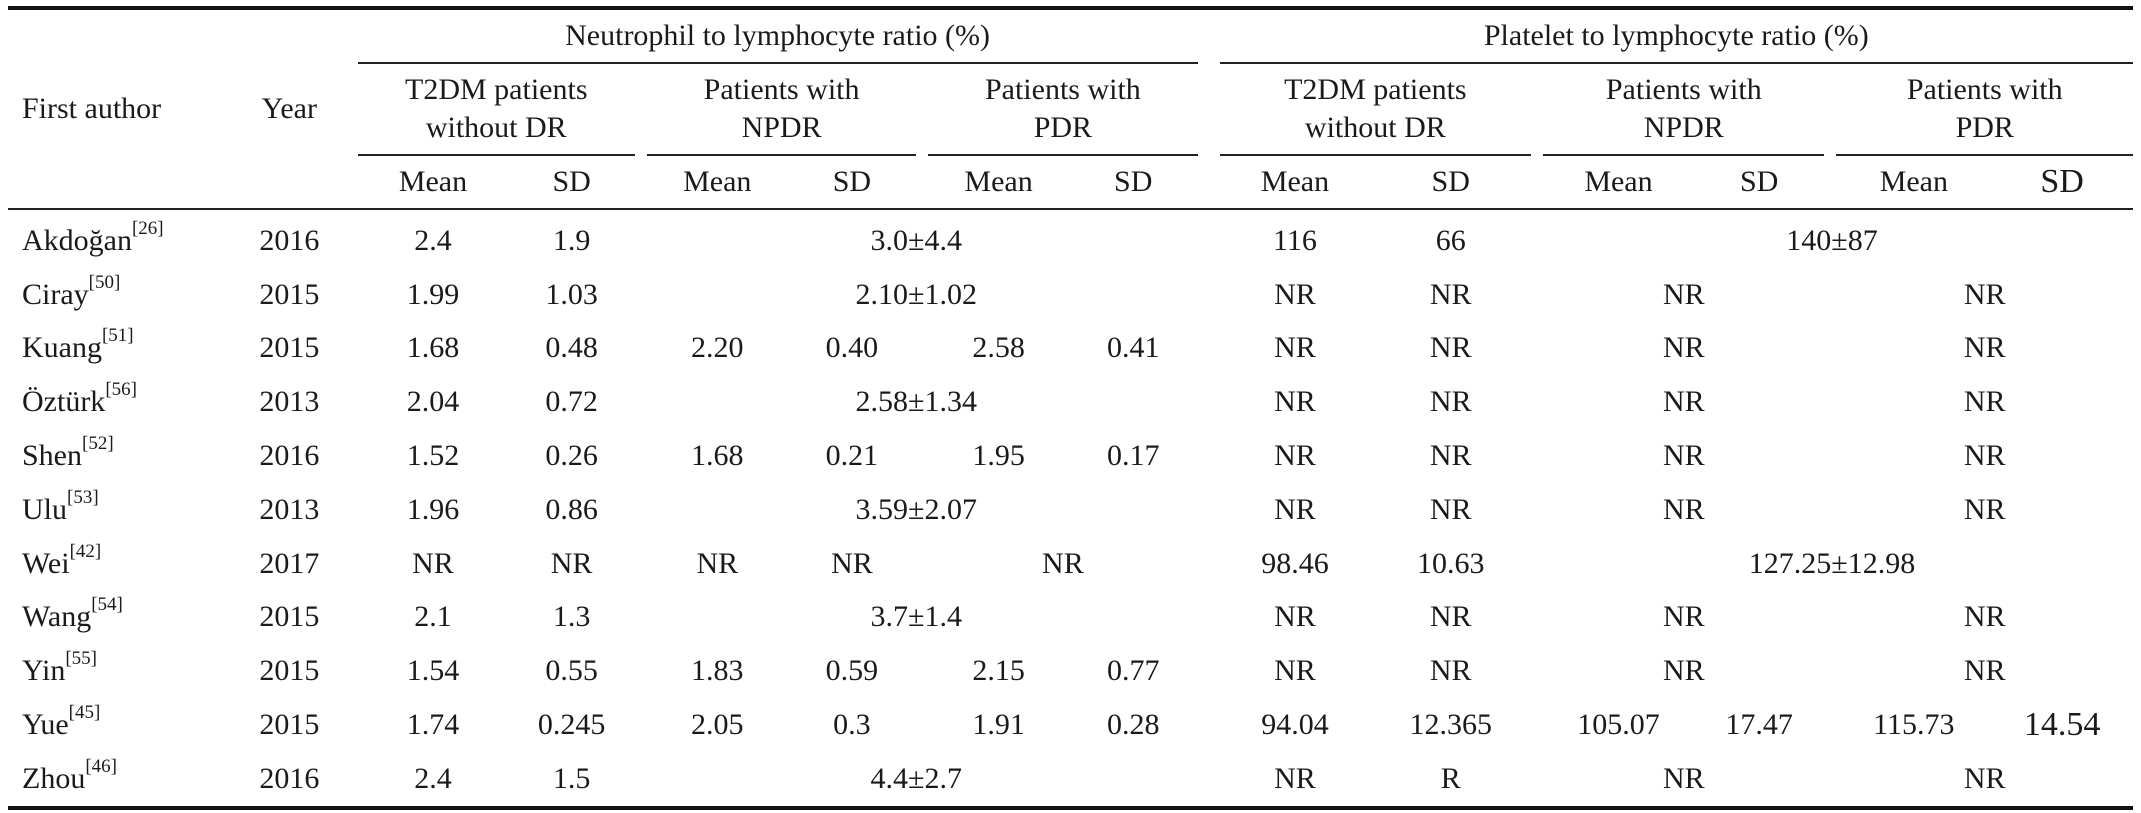  What do you see at coordinates (496, 109) in the screenshot?
I see `nlr-t2dm-header: T2DM patients without DR` at bounding box center [496, 109].